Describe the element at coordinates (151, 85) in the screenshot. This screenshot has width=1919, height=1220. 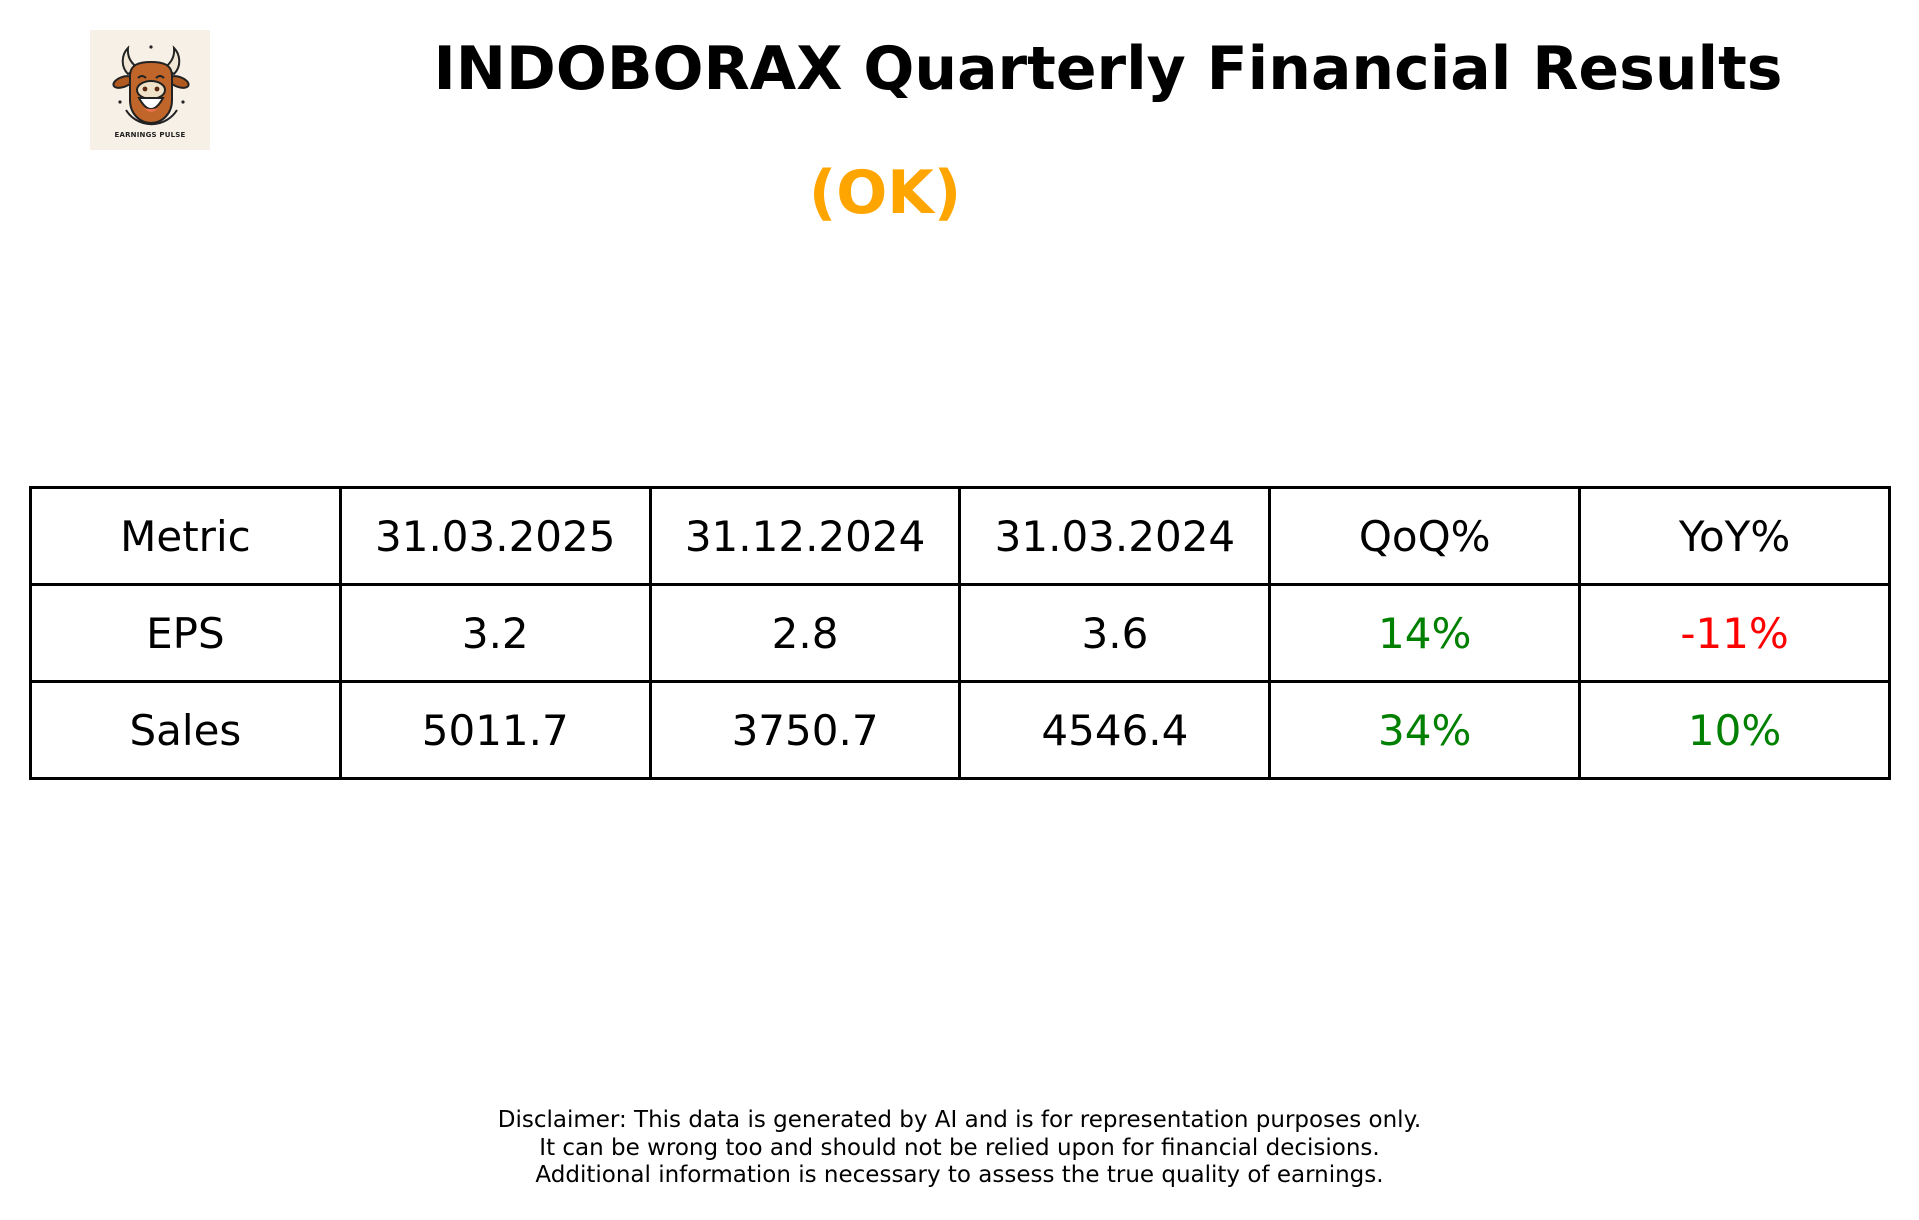
I see `bull-mascot-icon` at that location.